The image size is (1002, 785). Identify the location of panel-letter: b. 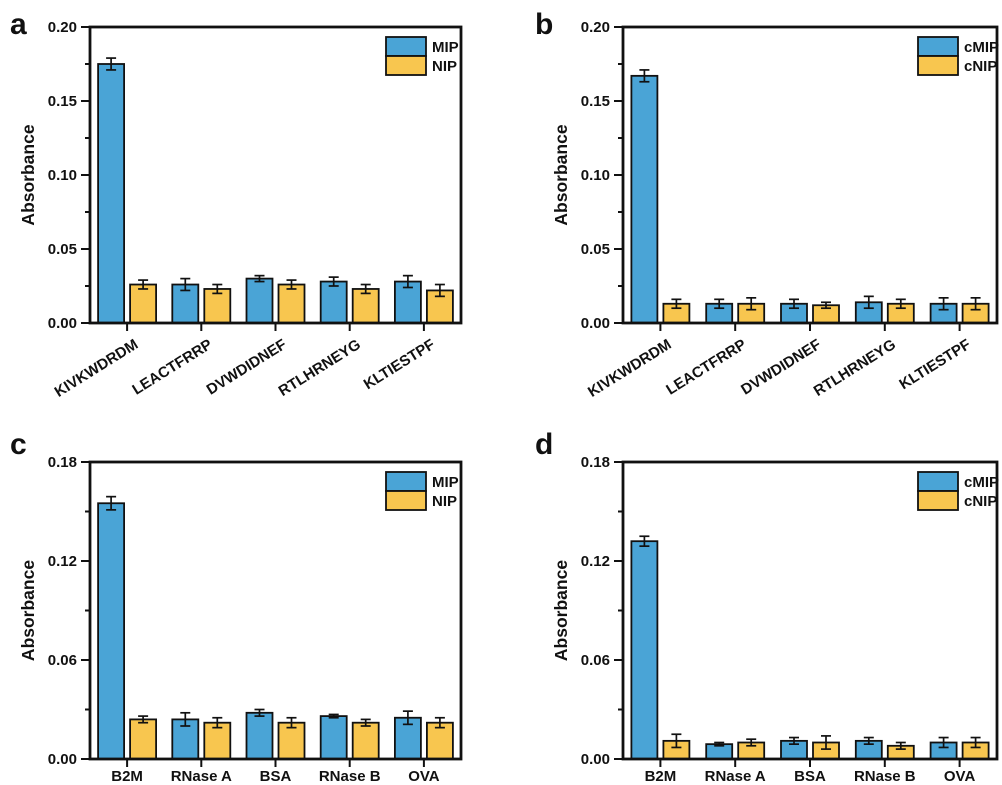
(544, 24).